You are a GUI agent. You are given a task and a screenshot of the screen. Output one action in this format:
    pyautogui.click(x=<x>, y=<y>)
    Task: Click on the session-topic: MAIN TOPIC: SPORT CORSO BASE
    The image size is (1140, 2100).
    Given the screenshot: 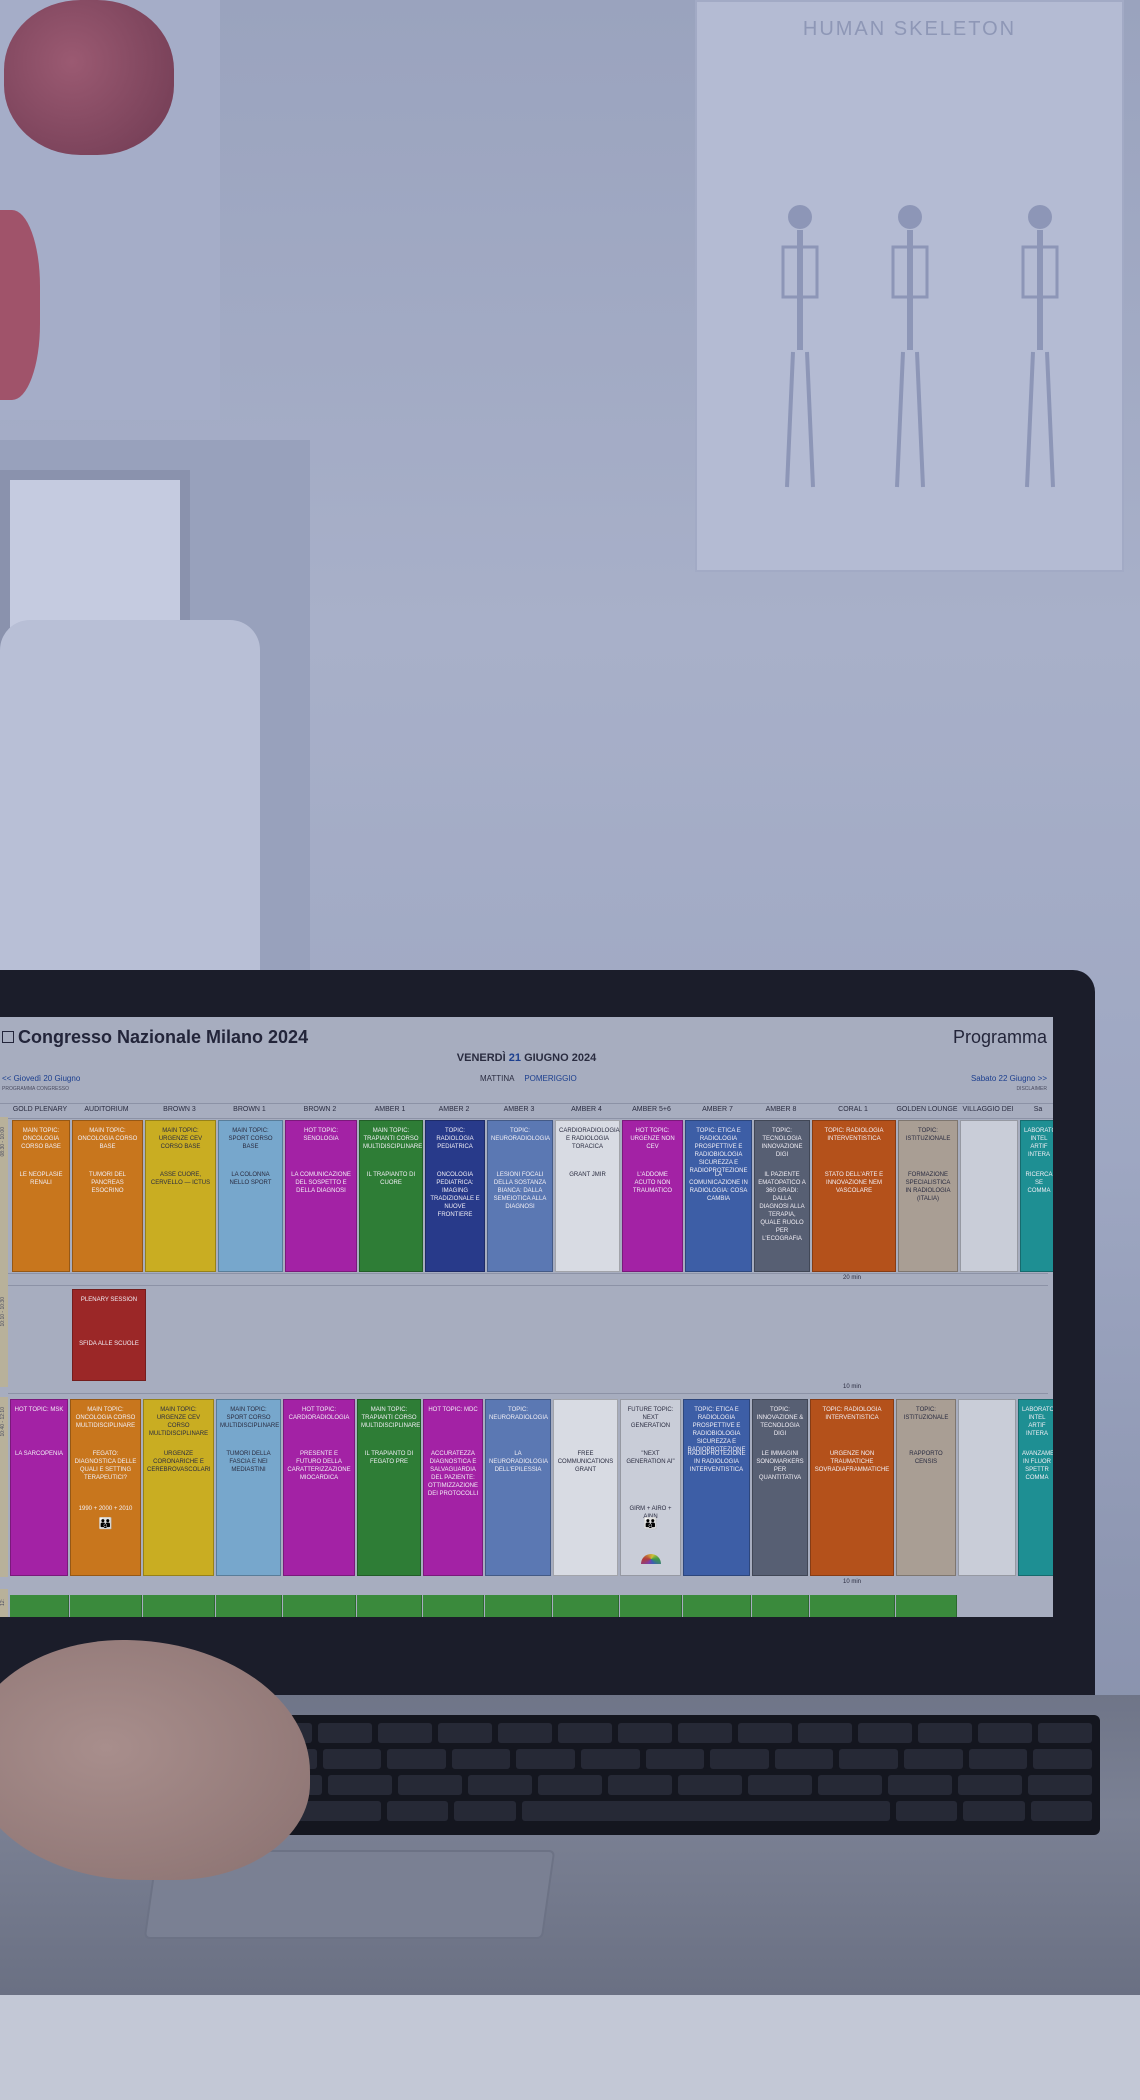 What is the action you would take?
    pyautogui.click(x=250, y=1139)
    